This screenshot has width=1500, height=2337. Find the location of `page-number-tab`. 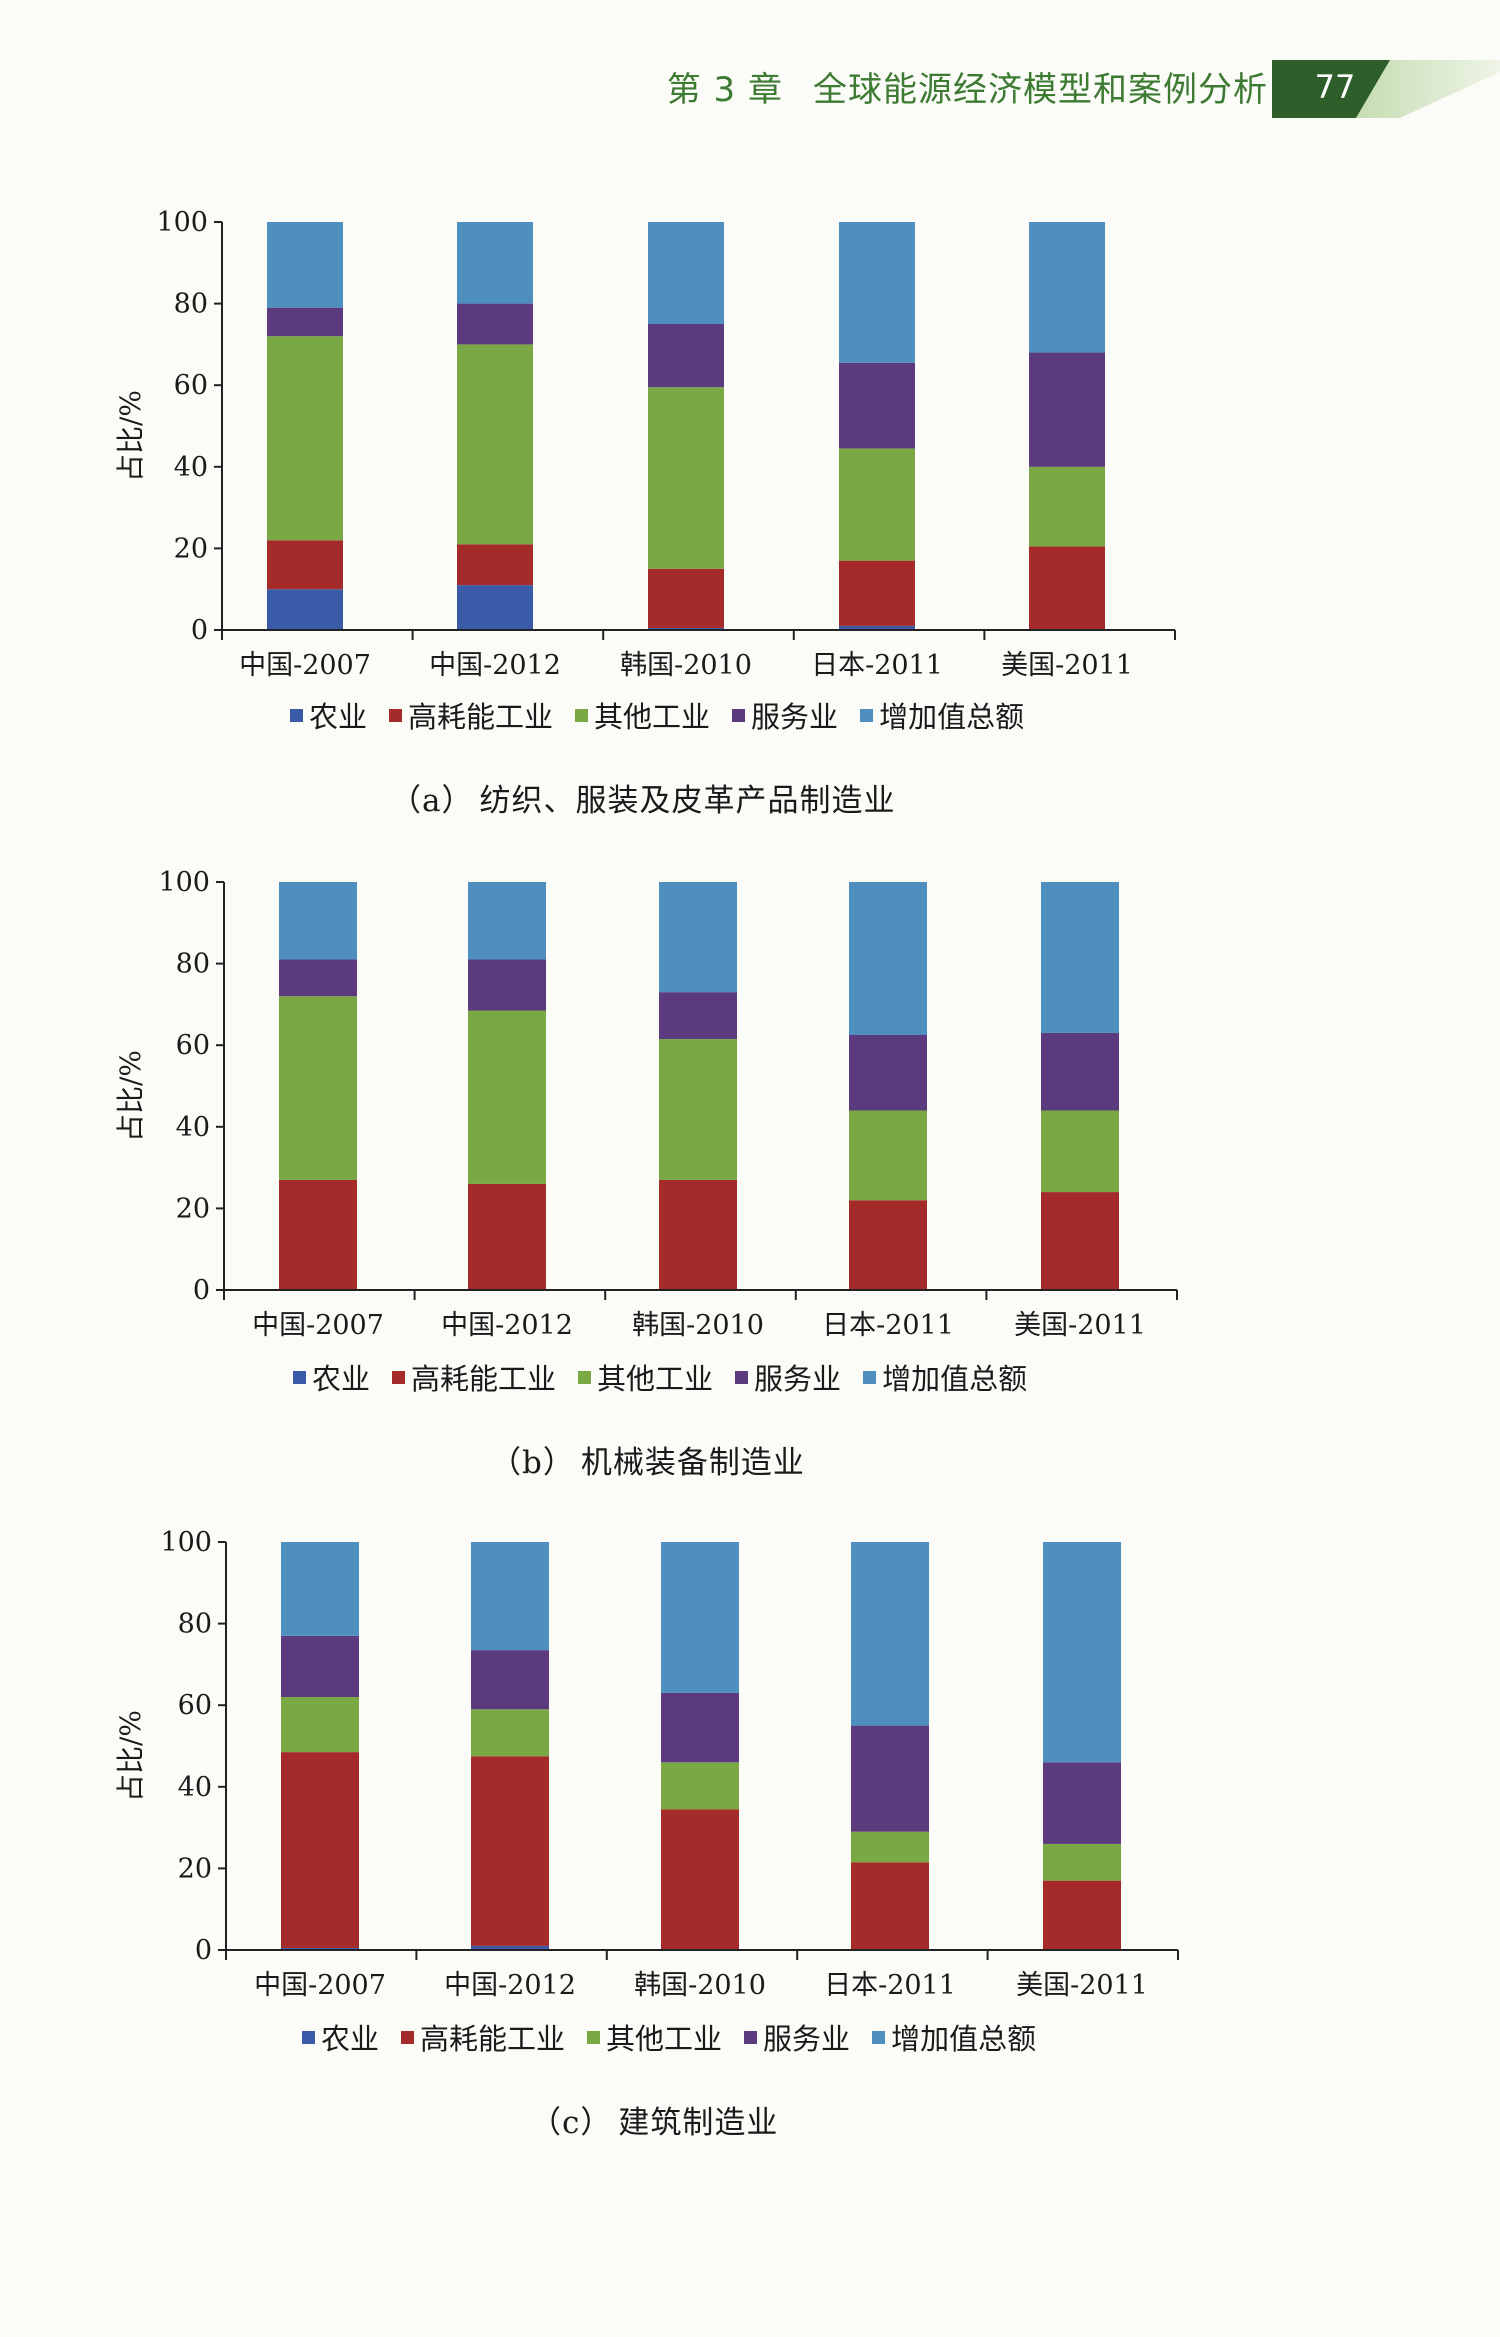

page-number-tab is located at coordinates (1386, 89).